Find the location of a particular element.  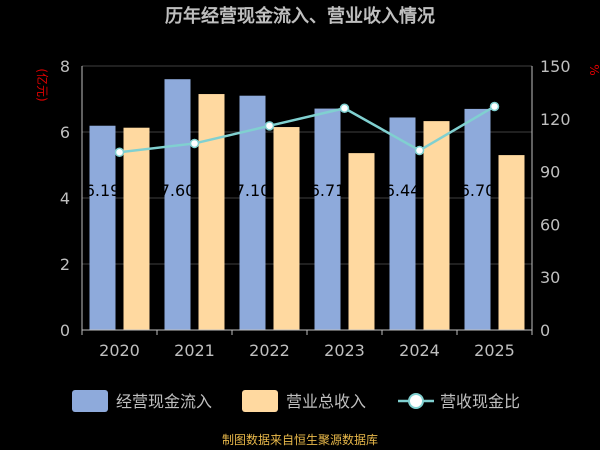

ratio-line-path is located at coordinates (307, 129).